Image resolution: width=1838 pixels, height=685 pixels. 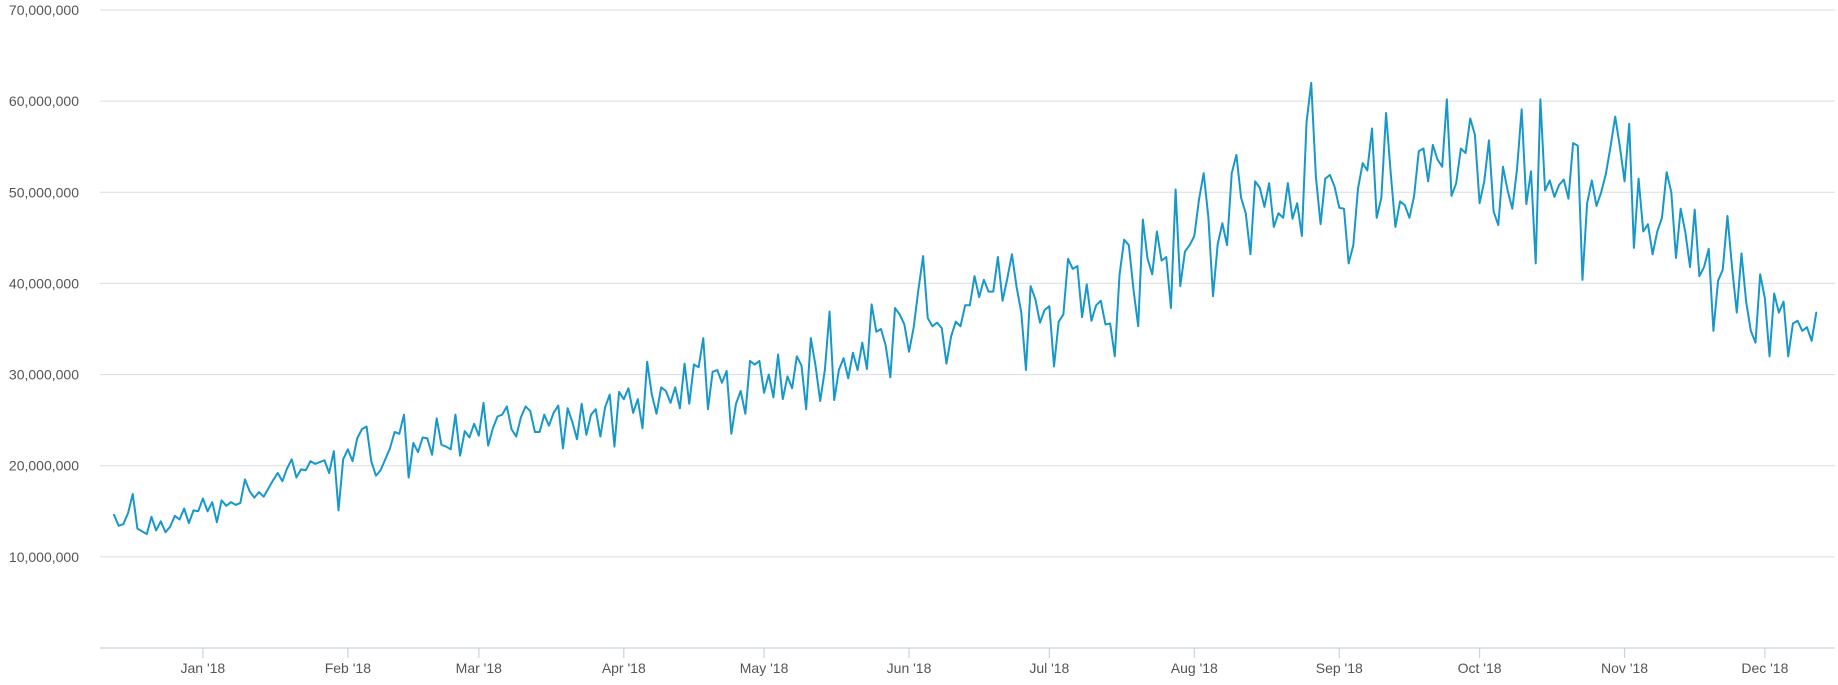 What do you see at coordinates (764, 668) in the screenshot?
I see `x-tick-label: May '18` at bounding box center [764, 668].